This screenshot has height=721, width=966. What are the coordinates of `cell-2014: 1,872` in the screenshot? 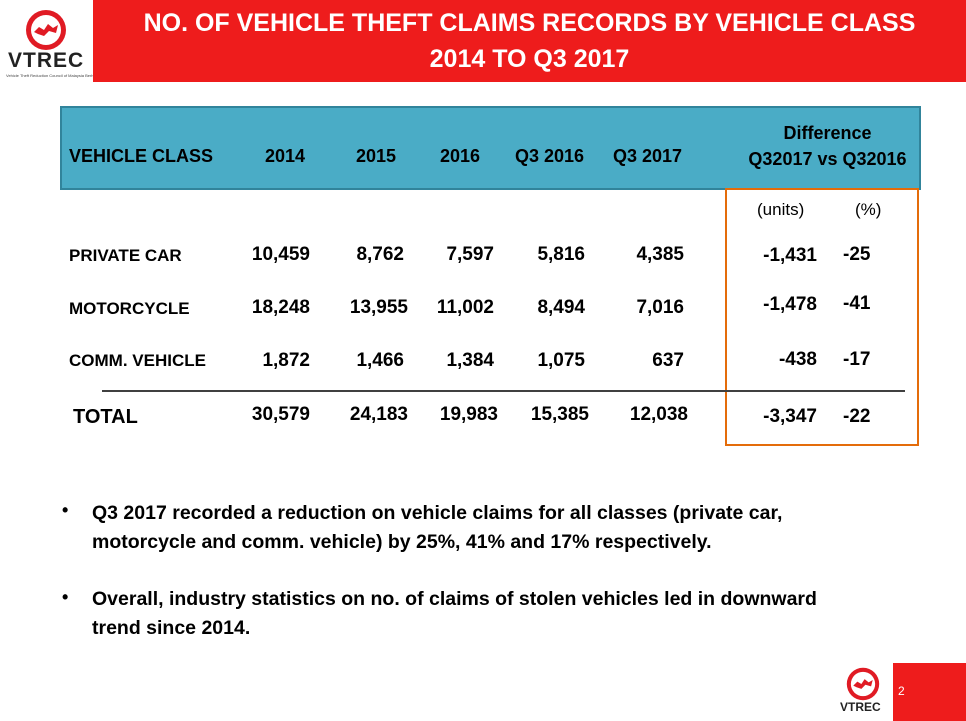 It's located at (286, 360).